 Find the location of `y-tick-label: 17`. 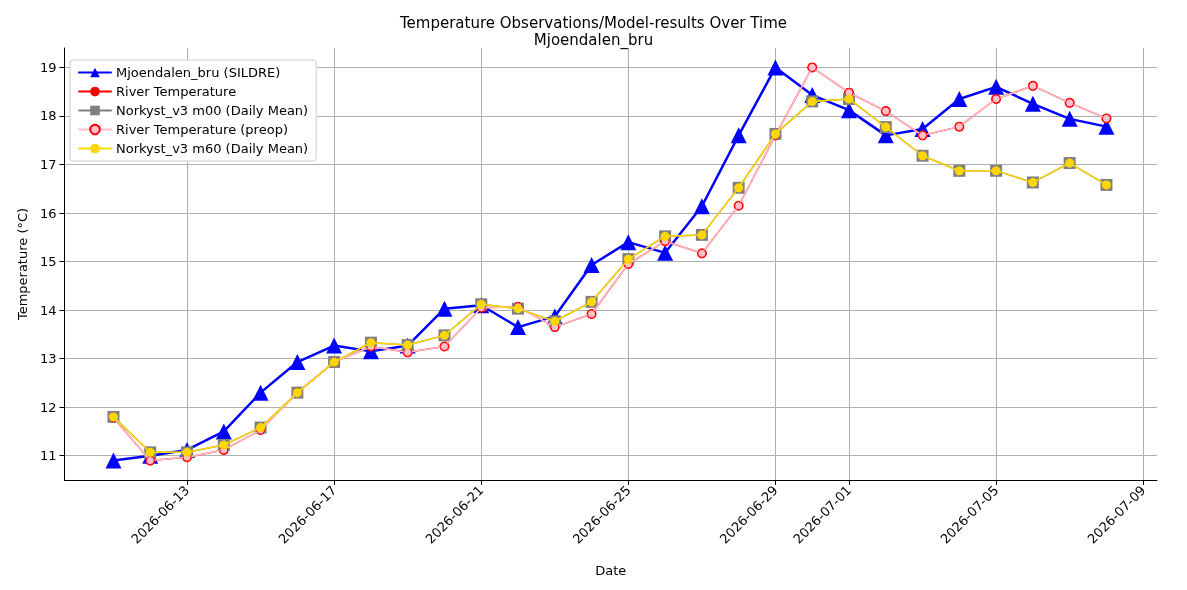

y-tick-label: 17 is located at coordinates (48, 164).